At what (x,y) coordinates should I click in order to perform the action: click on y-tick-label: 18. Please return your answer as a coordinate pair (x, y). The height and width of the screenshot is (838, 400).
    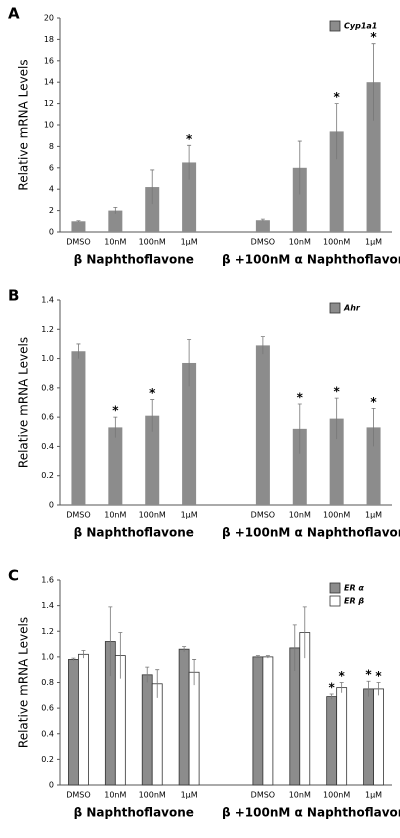
    Looking at the image, I should click on (49, 39).